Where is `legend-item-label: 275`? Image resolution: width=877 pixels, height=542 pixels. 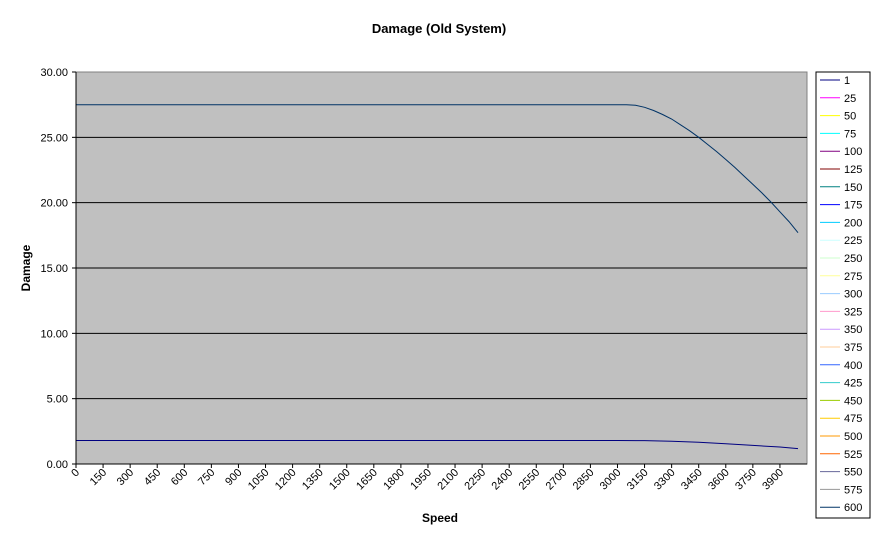
legend-item-label: 275 is located at coordinates (853, 277).